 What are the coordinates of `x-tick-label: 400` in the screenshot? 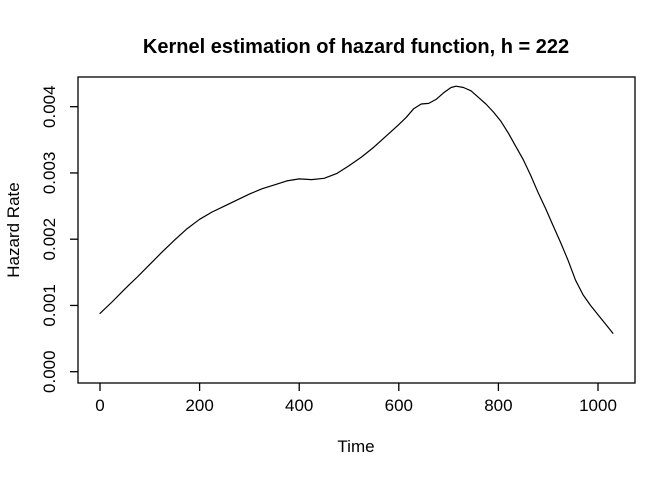 It's located at (299, 405).